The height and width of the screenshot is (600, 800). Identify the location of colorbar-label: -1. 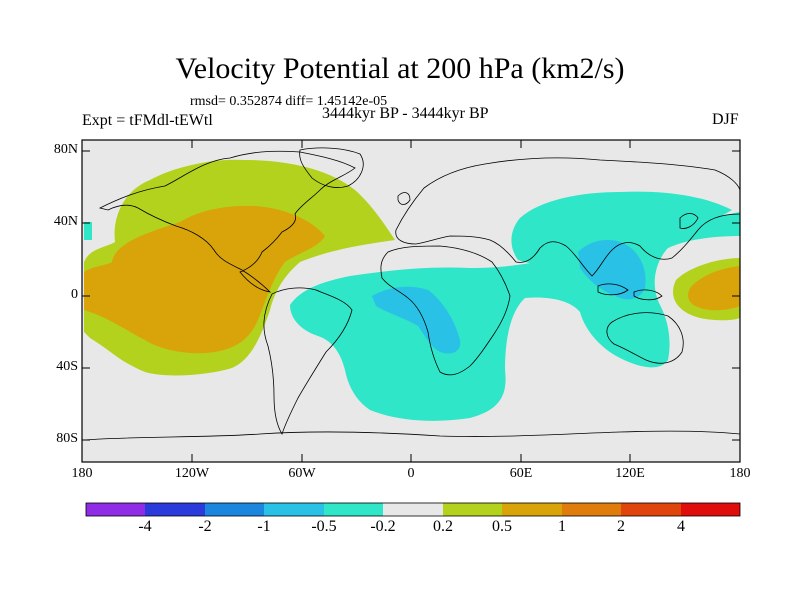
(264, 526).